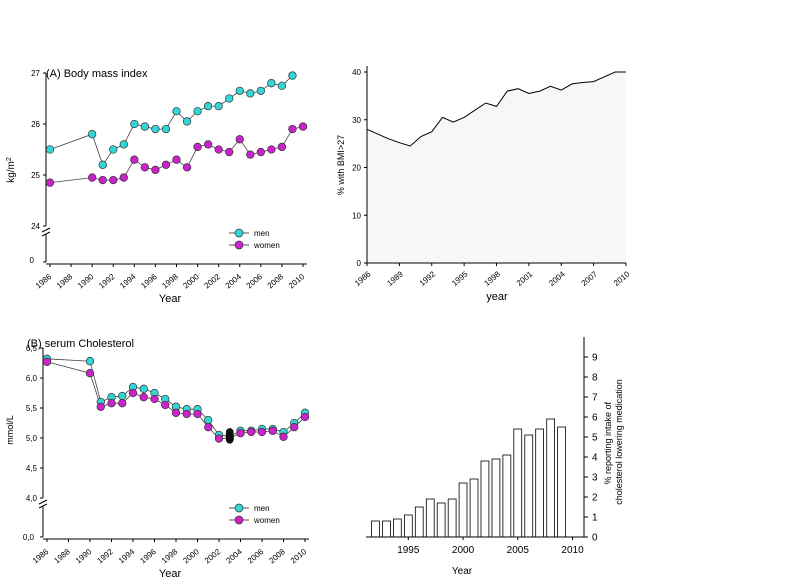 The width and height of the screenshot is (785, 588). I want to click on chol-legend-men-marker, so click(239, 508).